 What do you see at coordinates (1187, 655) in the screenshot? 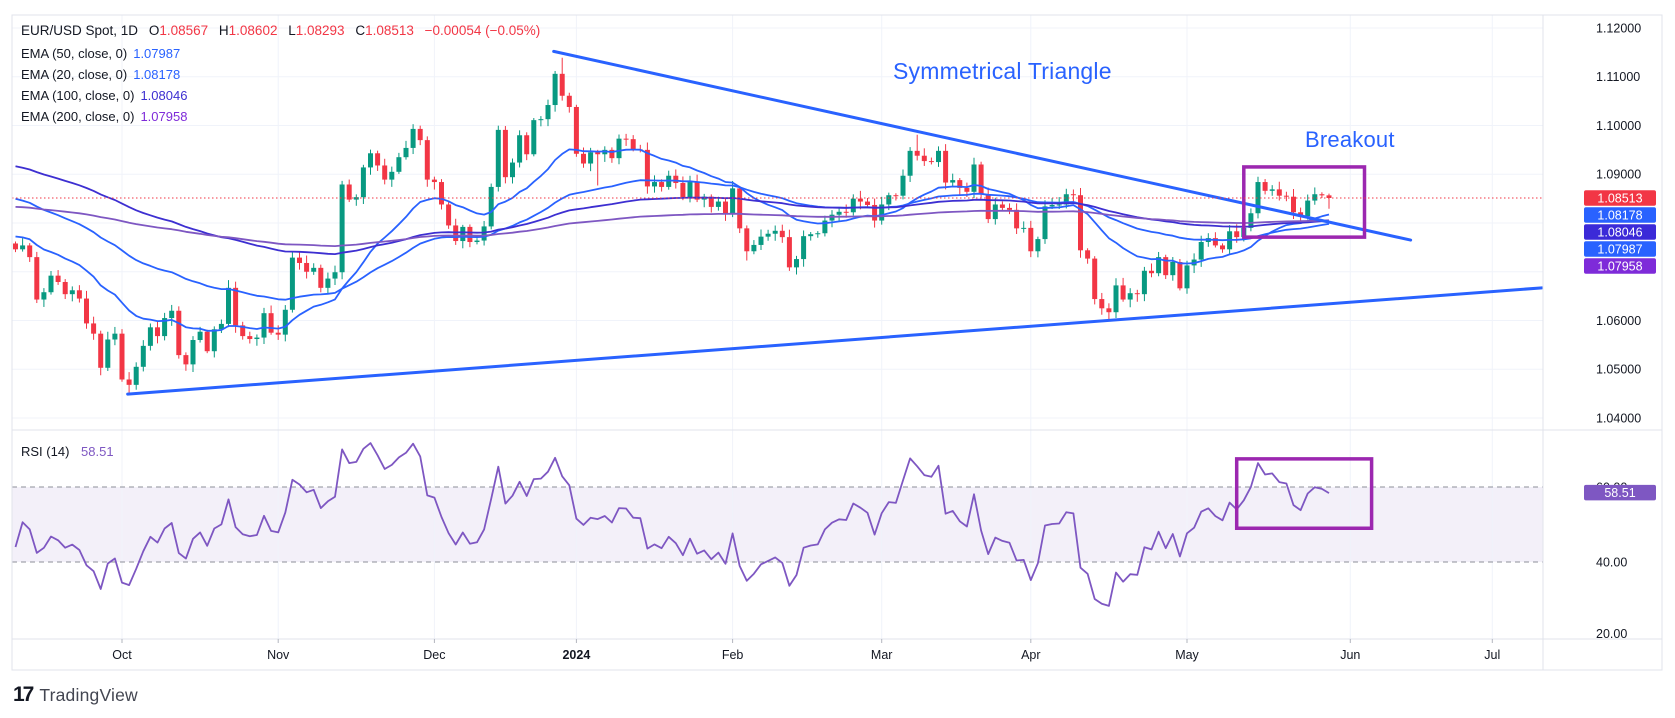
I see `time-tick-label: May` at bounding box center [1187, 655].